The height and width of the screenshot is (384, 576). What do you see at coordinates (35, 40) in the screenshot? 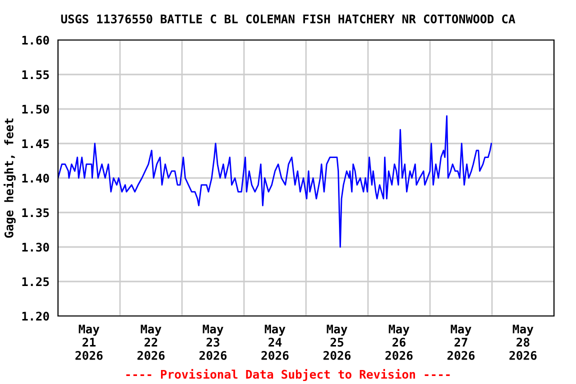
I see `y-tick-label: 1.60` at bounding box center [35, 40].